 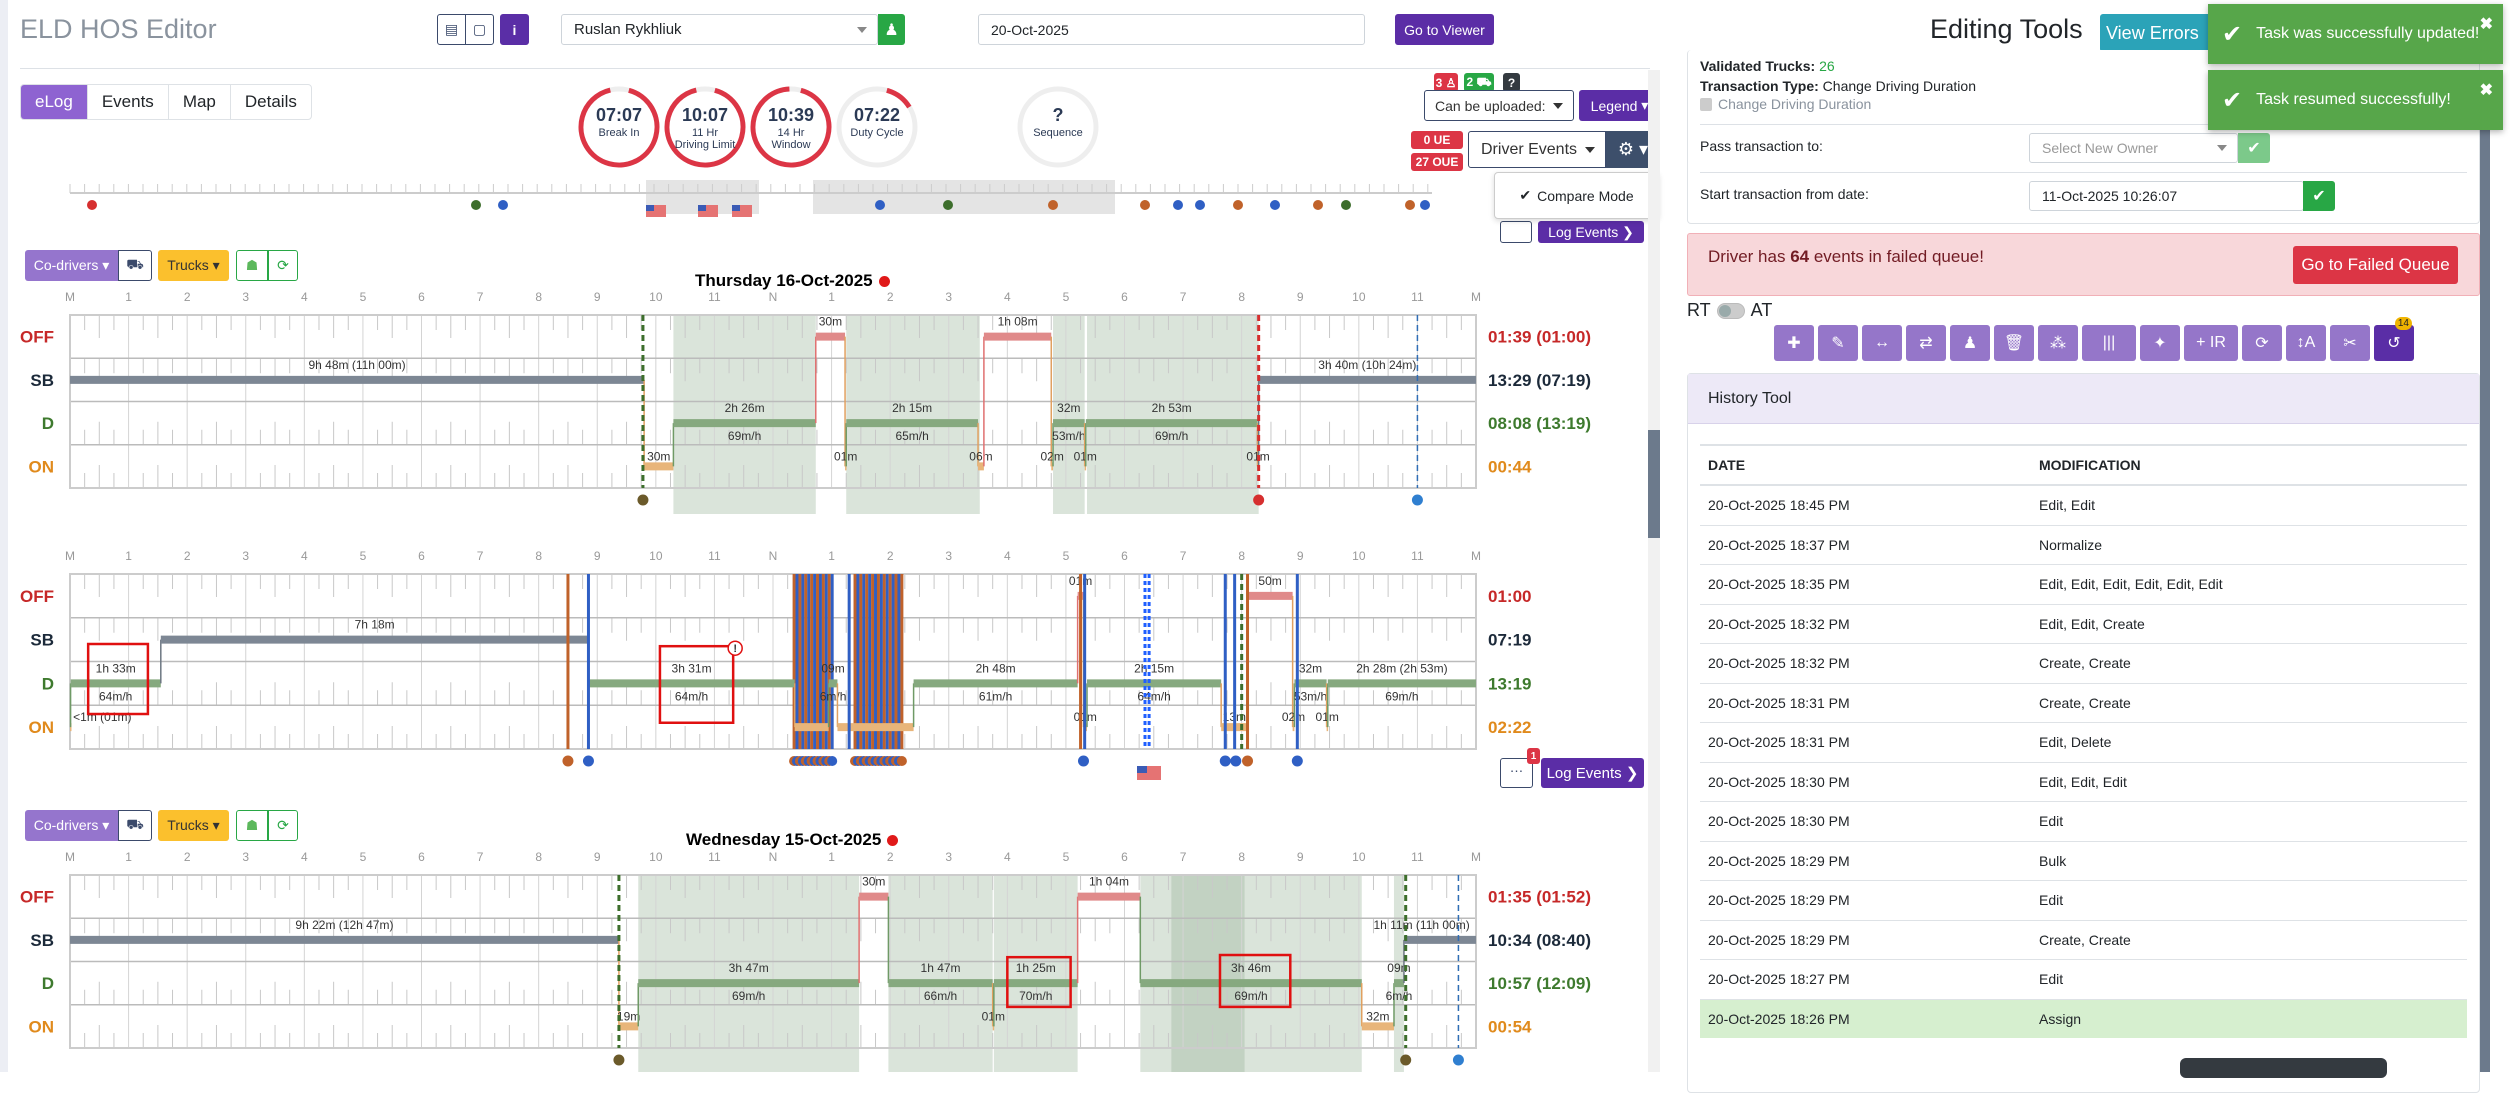 What do you see at coordinates (2394, 339) in the screenshot?
I see `history-tool-button: ↺ 14` at bounding box center [2394, 339].